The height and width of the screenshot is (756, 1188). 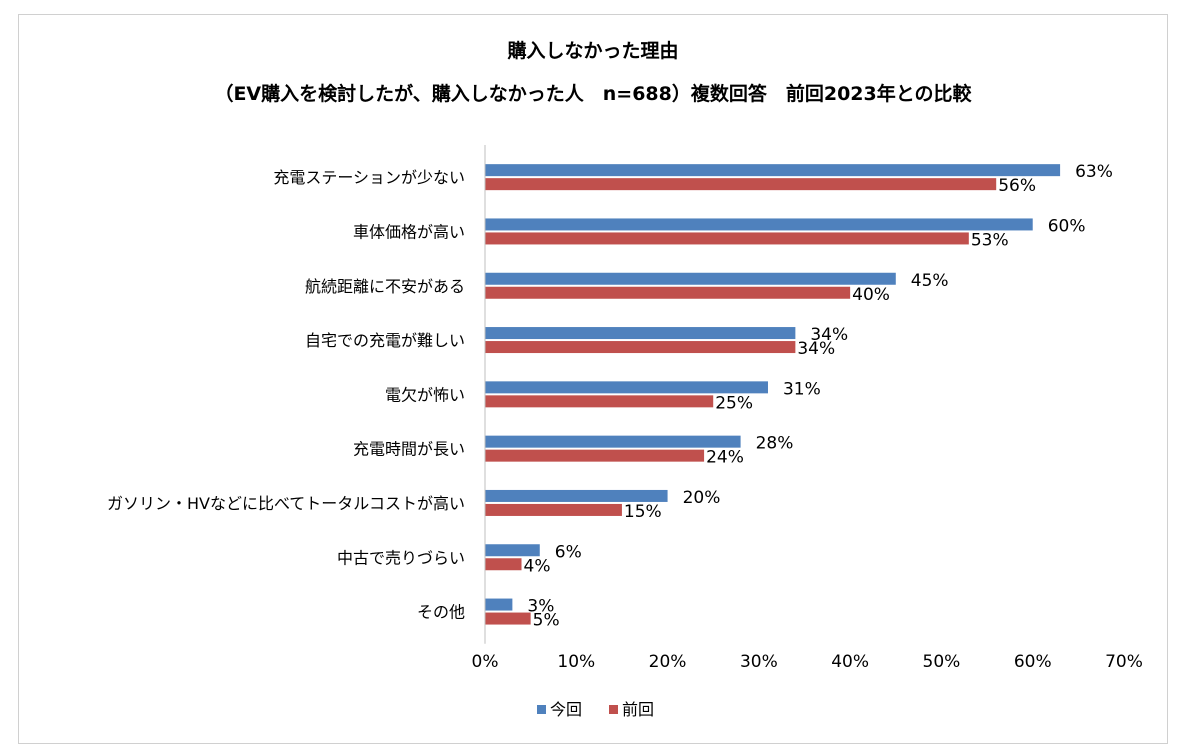 What do you see at coordinates (1067, 226) in the screenshot?
I see `data-label-current: 60%` at bounding box center [1067, 226].